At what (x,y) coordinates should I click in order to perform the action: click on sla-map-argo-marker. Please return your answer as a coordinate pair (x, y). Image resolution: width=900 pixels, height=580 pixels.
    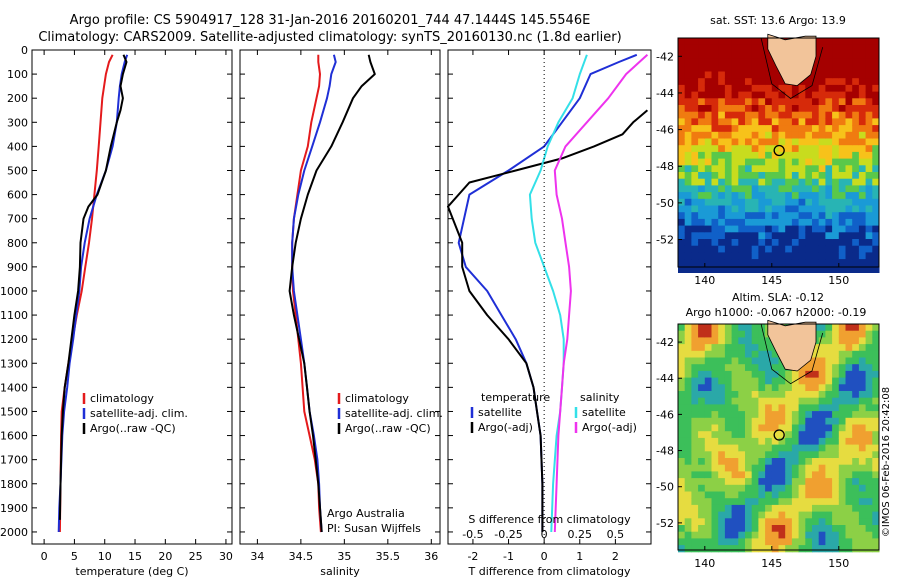
    Looking at the image, I should click on (779, 435).